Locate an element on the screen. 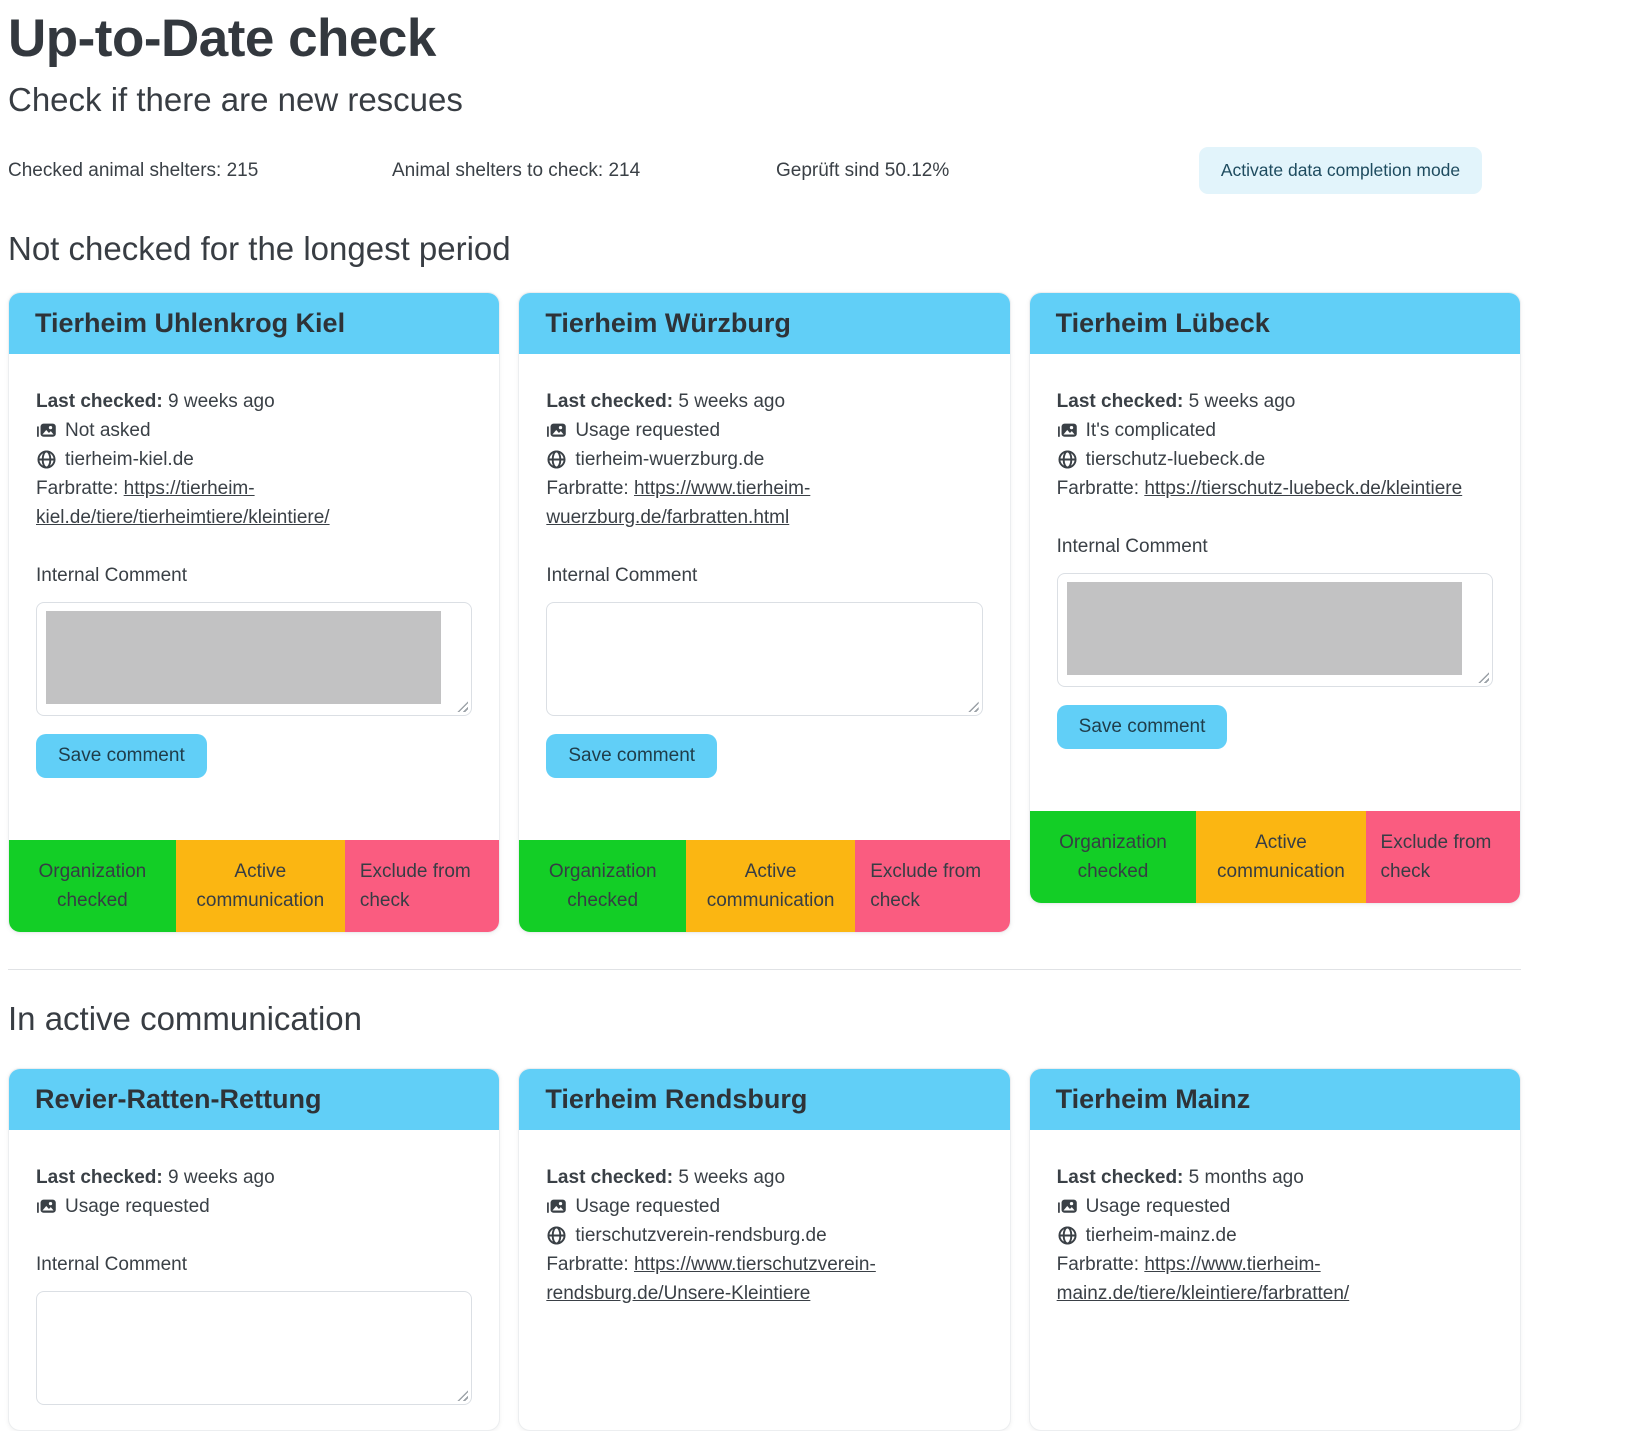 The image size is (1628, 1431). section-divider is located at coordinates (764, 969).